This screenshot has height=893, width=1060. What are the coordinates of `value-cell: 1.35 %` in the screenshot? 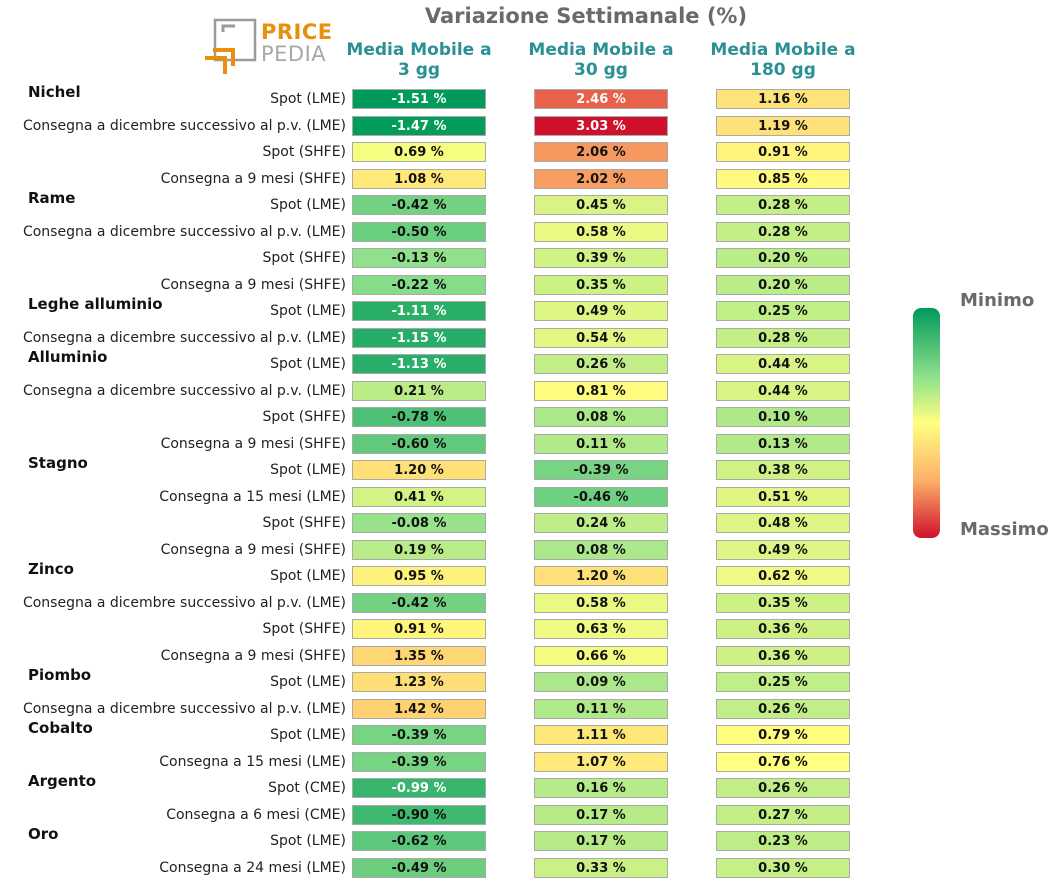 It's located at (419, 655).